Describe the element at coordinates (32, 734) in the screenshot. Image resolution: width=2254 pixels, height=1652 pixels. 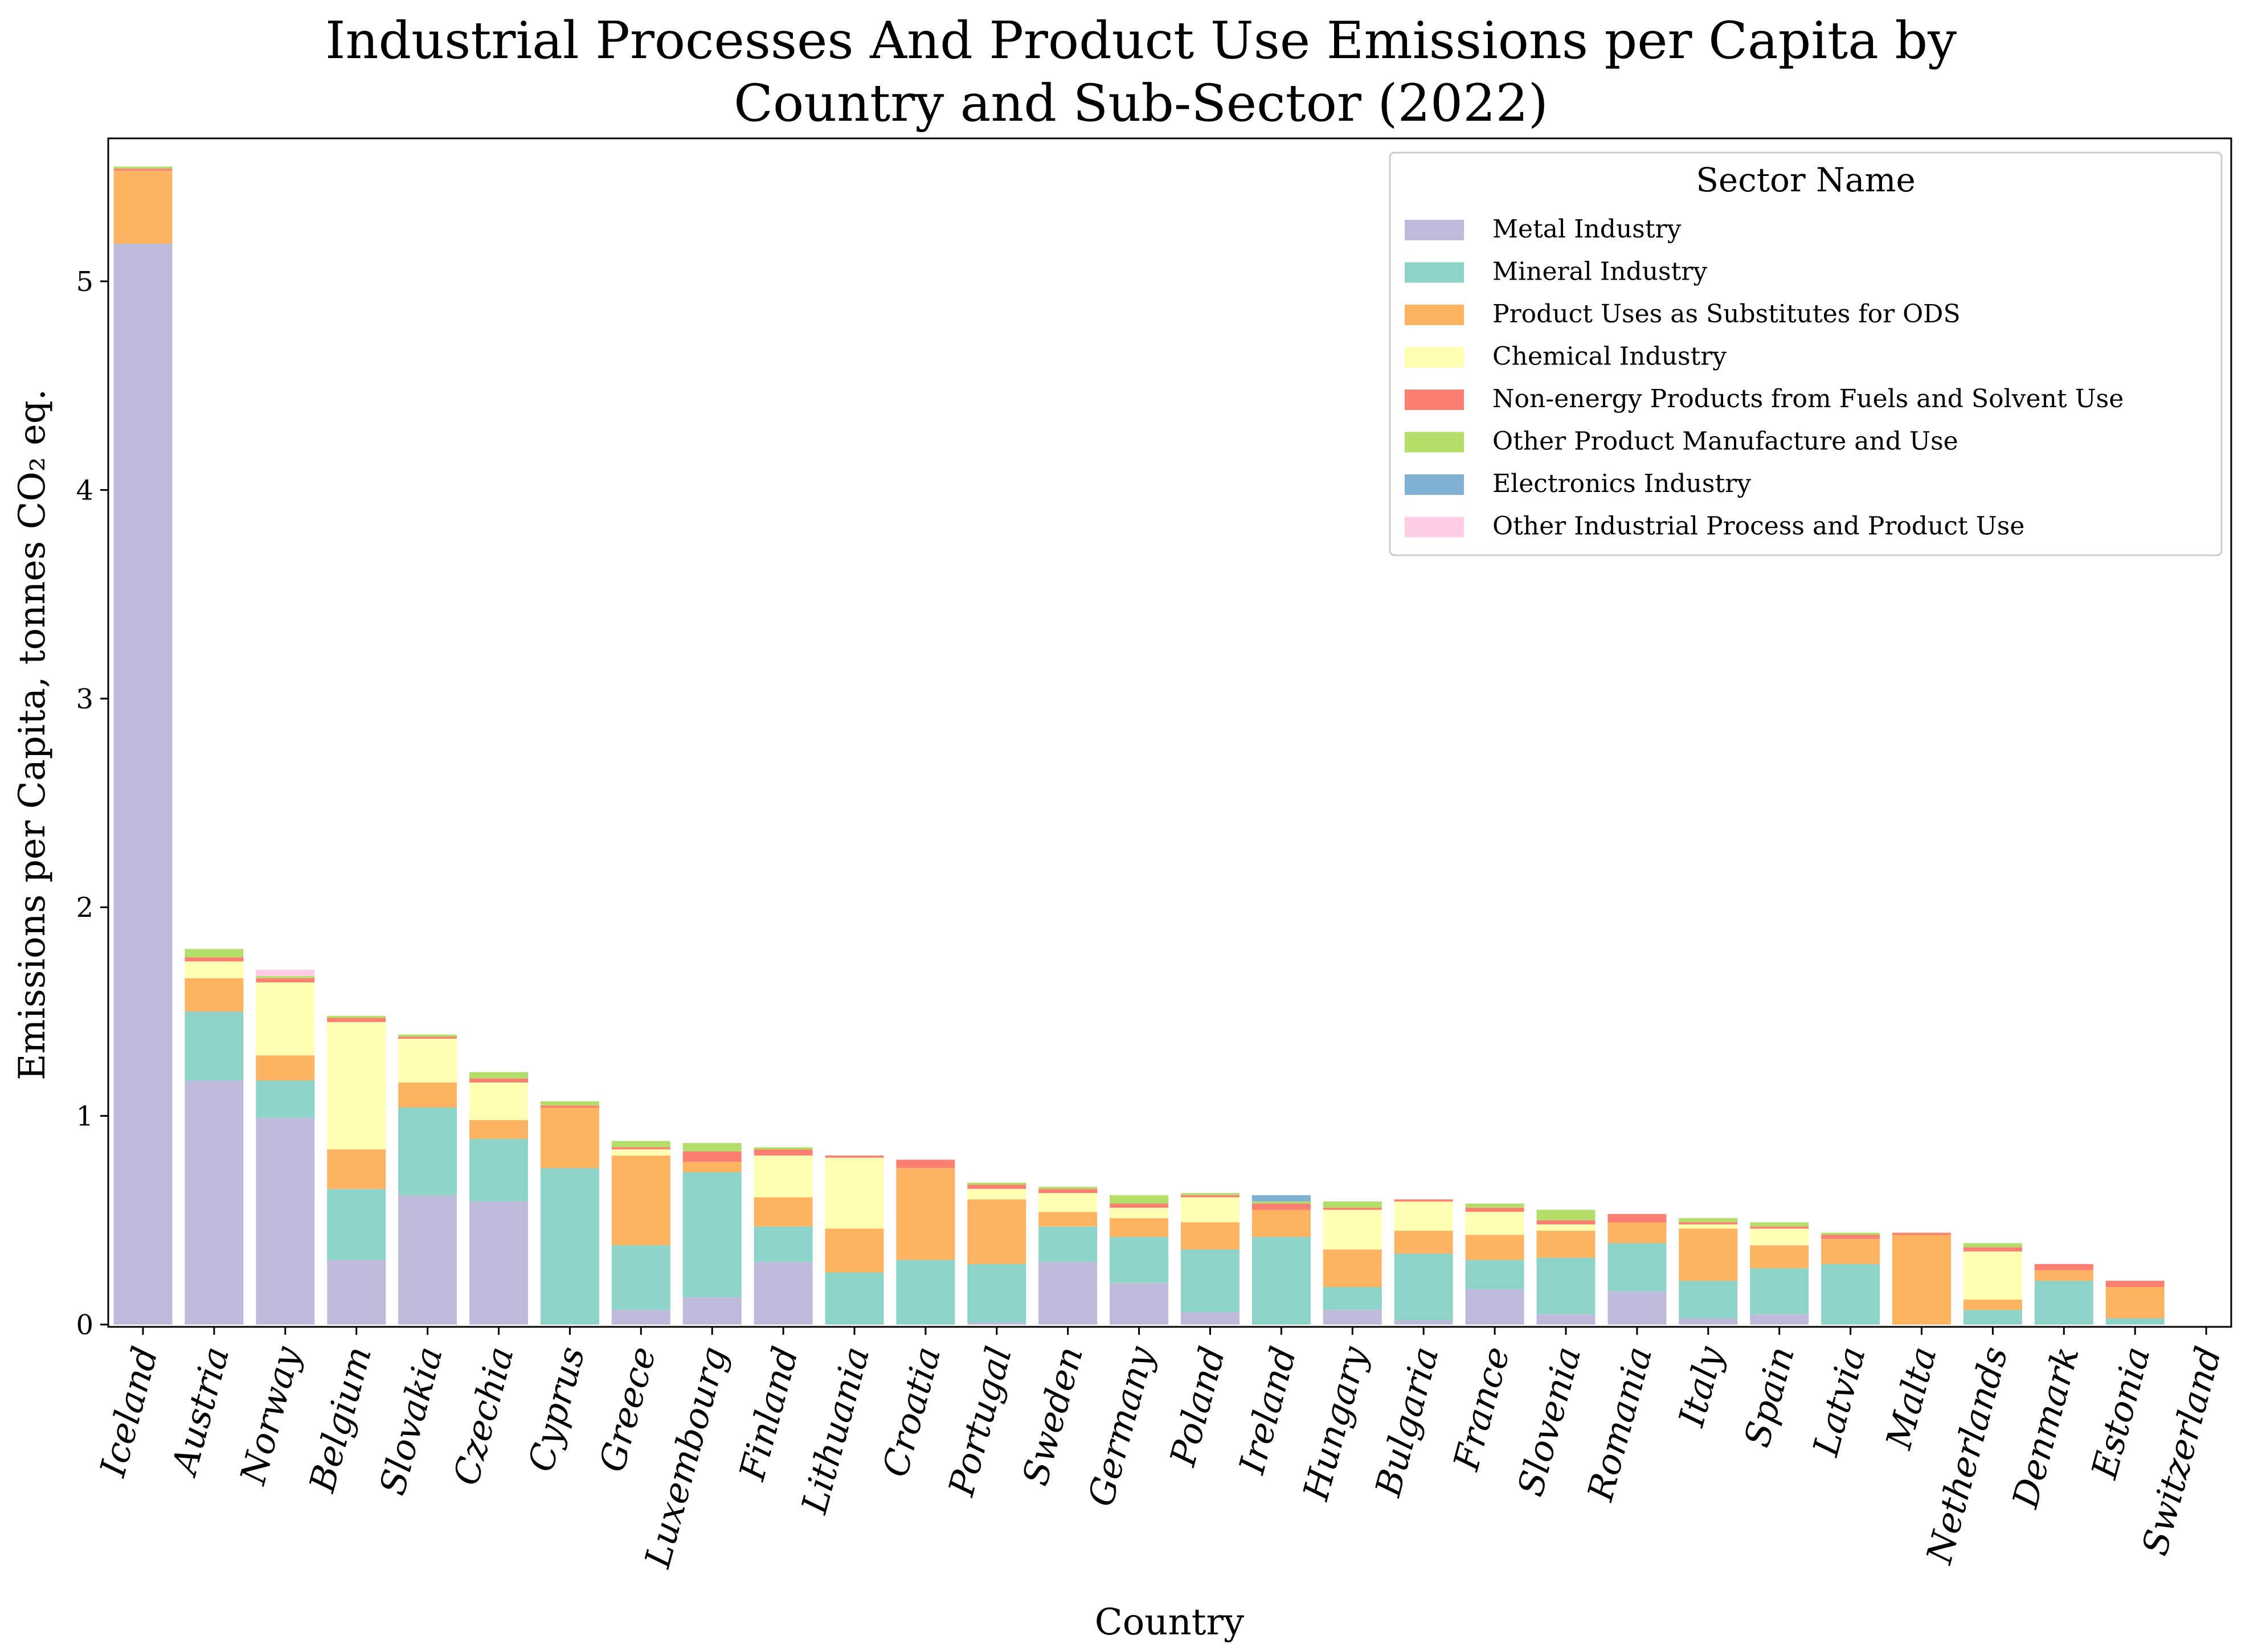
I see `y-axis-label: Emissions per Capita, tonnes CO₂ eq.` at that location.